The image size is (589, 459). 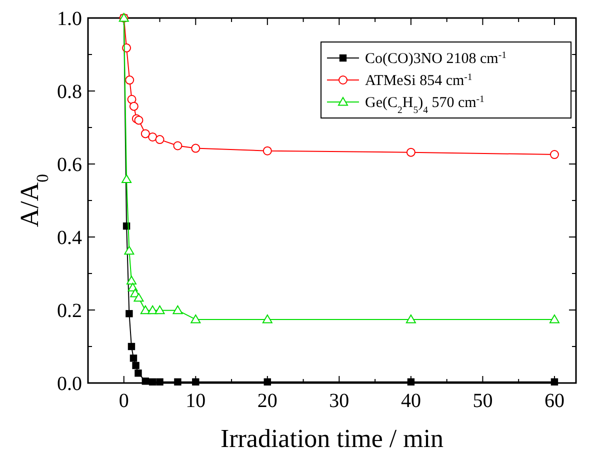 I want to click on x-tick-label: 60, so click(x=554, y=401).